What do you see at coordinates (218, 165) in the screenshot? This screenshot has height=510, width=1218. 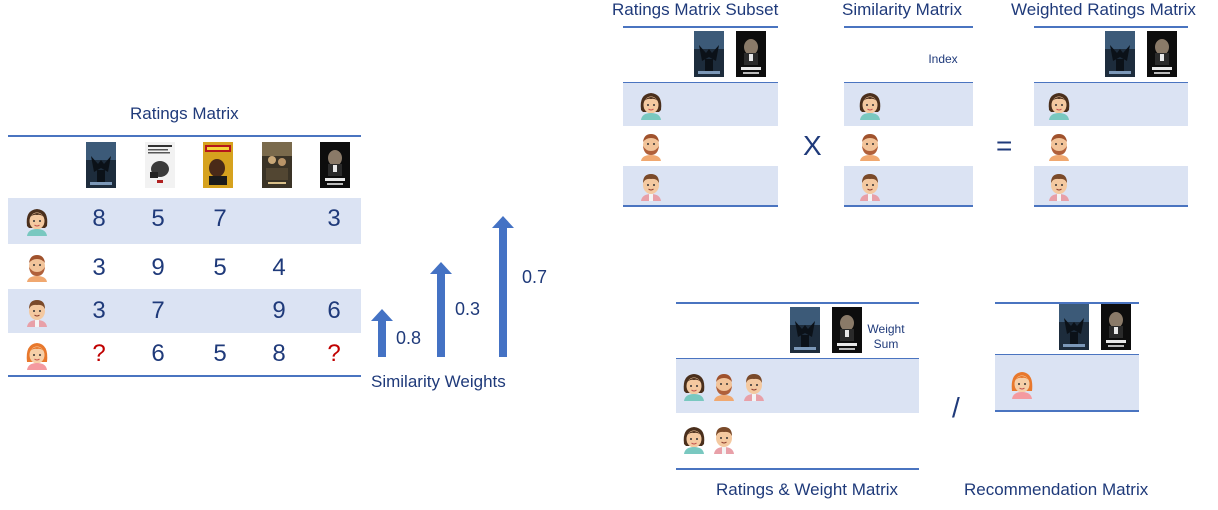 I see `poster-pulp-fiction-icon` at bounding box center [218, 165].